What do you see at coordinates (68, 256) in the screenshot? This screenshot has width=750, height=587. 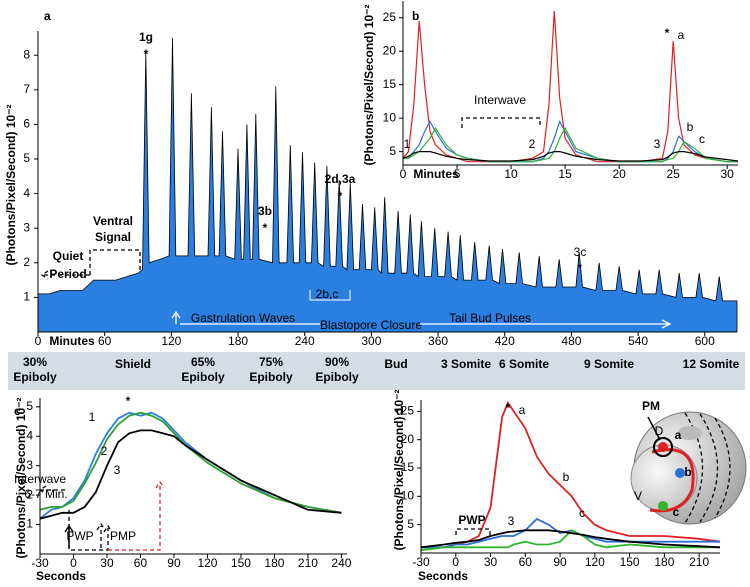 I see `annotation: Quiet` at bounding box center [68, 256].